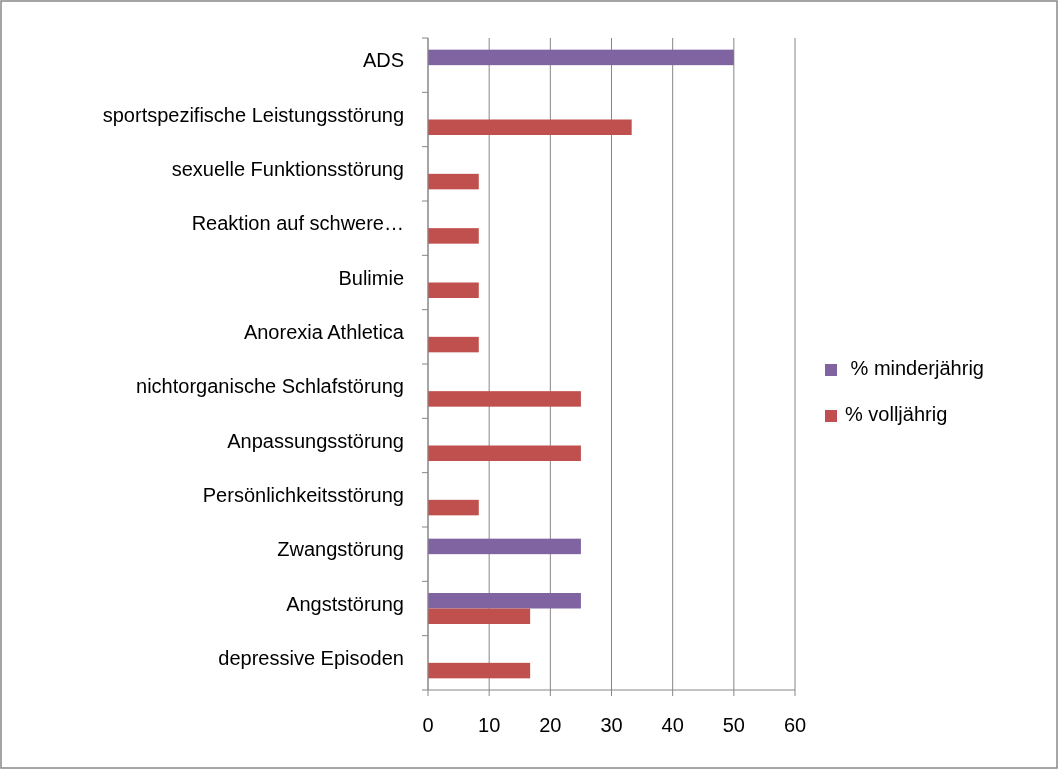 The image size is (1058, 769). I want to click on y-tick-label: Anpassungsstörung, so click(315, 440).